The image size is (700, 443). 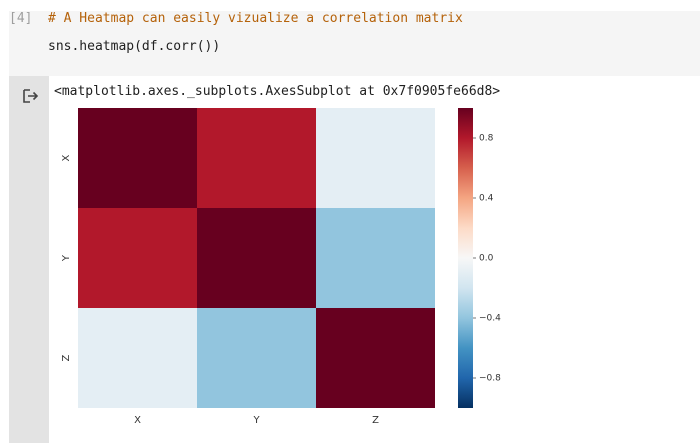 What do you see at coordinates (256, 158) in the screenshot?
I see `heatmap-cell-X-Y` at bounding box center [256, 158].